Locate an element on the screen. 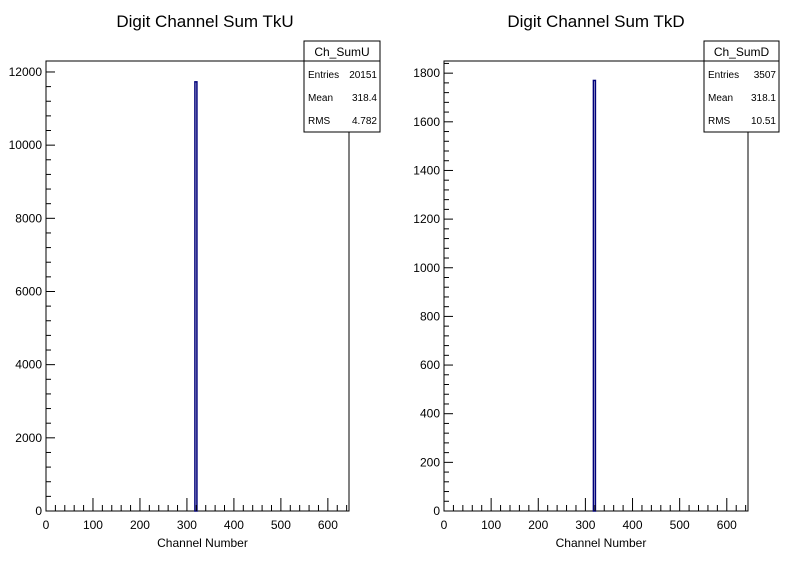 The image size is (796, 574). y-tick-label: 1200 is located at coordinates (426, 219).